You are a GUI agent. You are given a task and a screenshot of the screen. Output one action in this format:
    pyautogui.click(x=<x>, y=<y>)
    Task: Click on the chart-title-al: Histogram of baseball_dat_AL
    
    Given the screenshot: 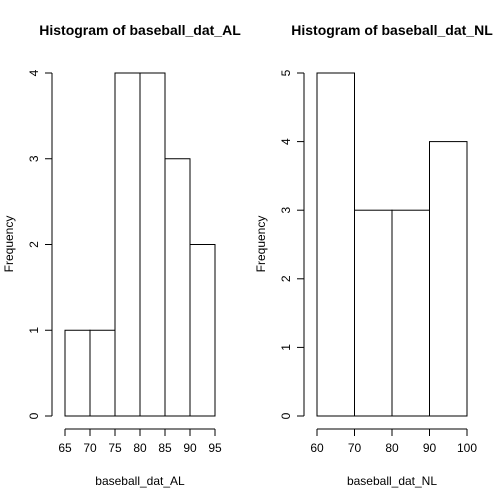 What is the action you would take?
    pyautogui.click(x=140, y=30)
    